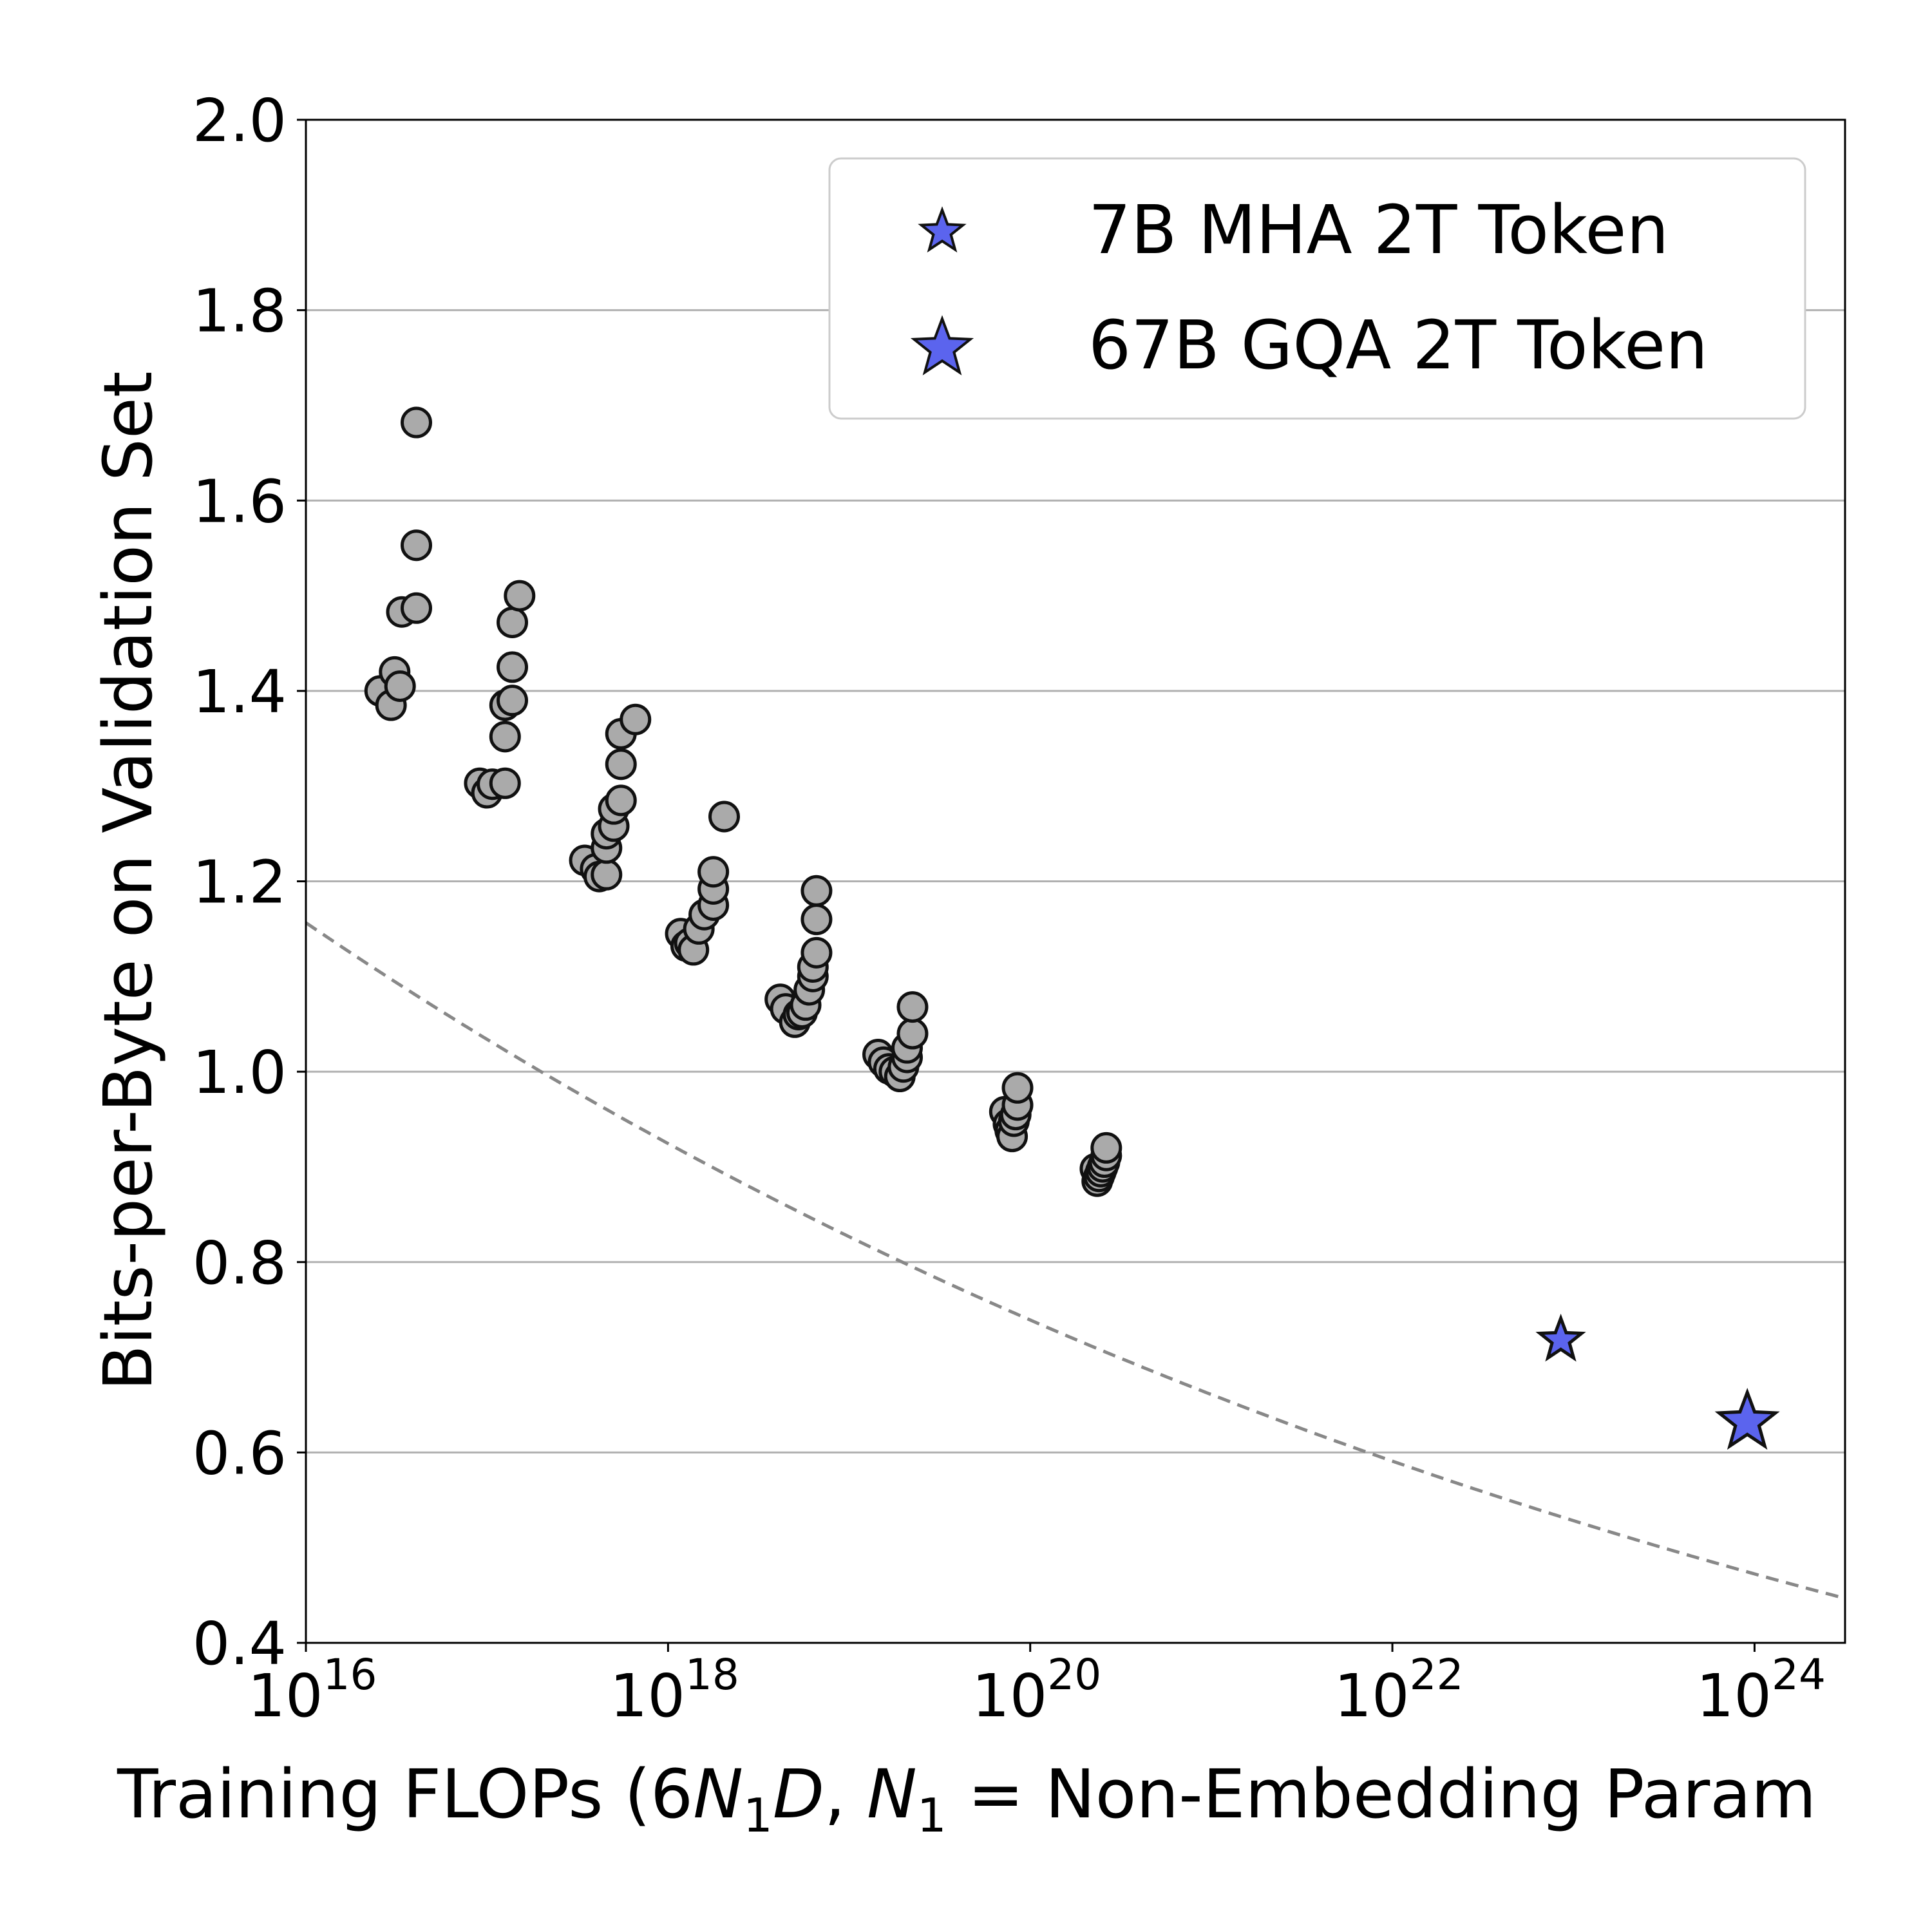 The image size is (1932, 1932). I want to click on x-tick-exponent: 20, so click(1074, 1675).